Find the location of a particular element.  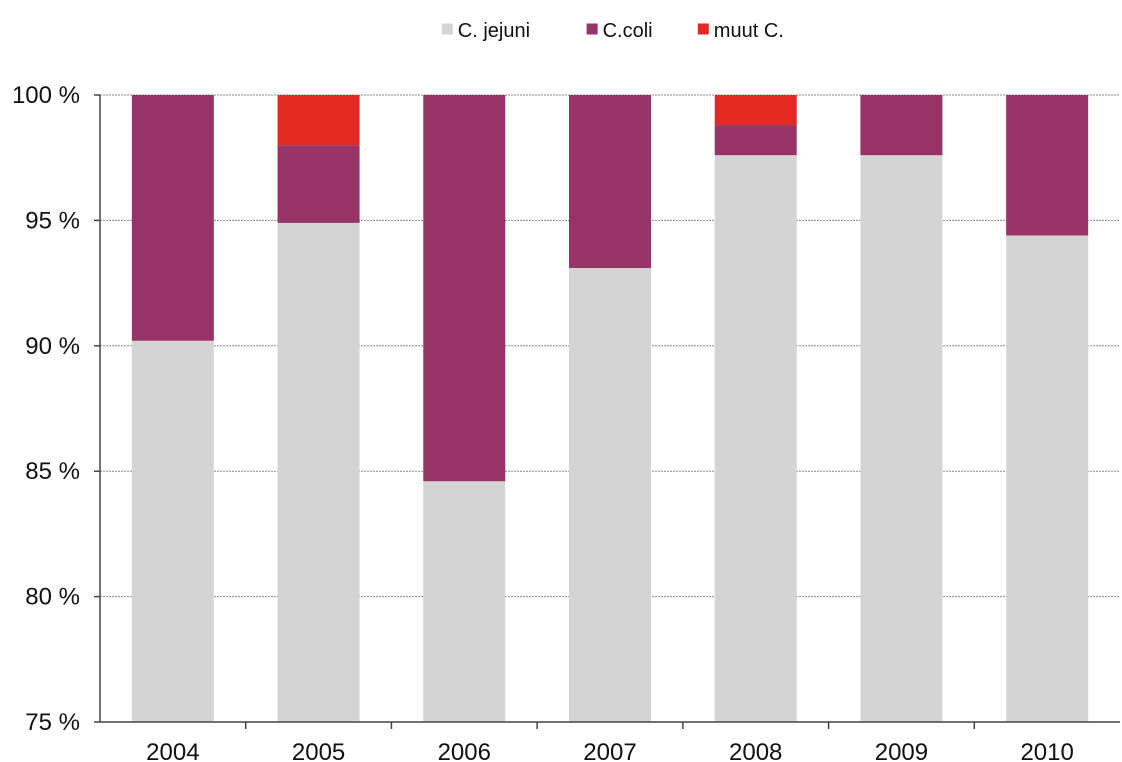

x-tick-label: 2005 is located at coordinates (318, 750).